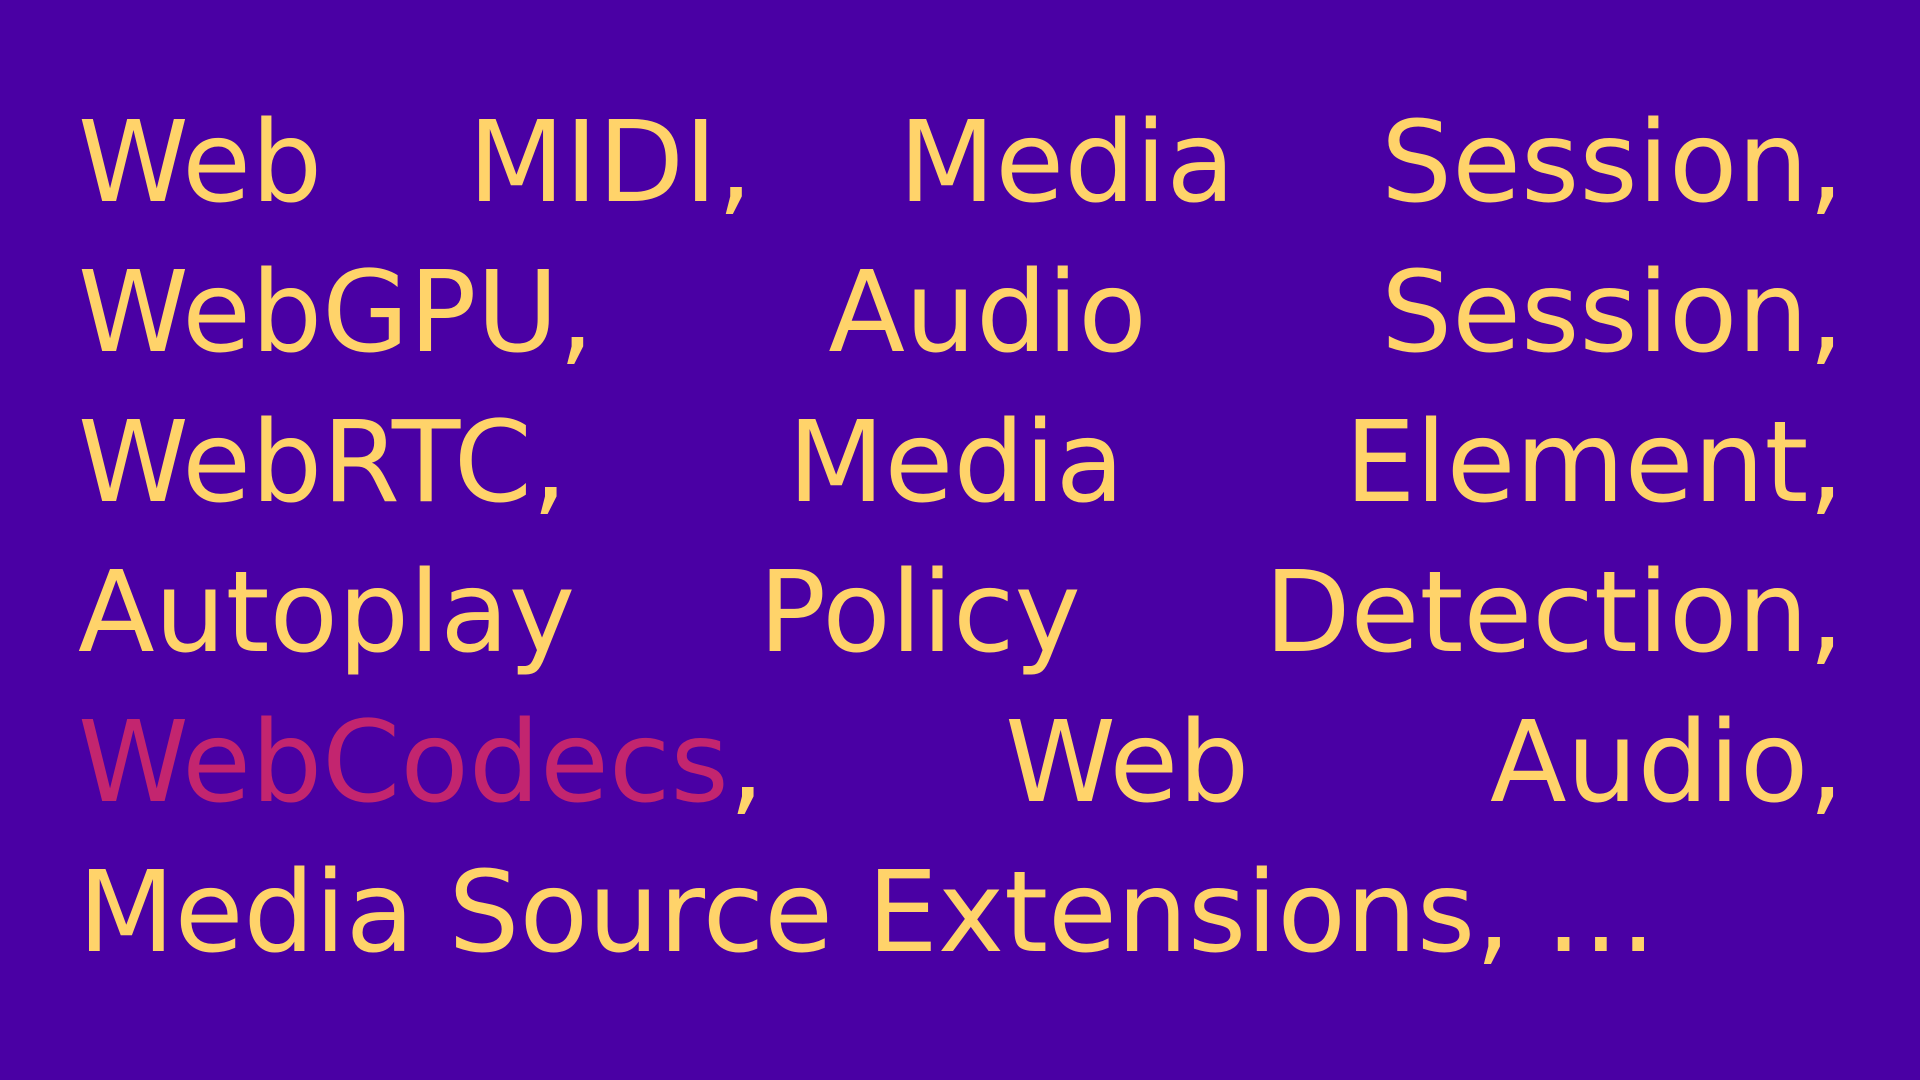 This screenshot has width=1920, height=1080. What do you see at coordinates (403, 763) in the screenshot?
I see `webcodecs-highlight: WebCodecs` at bounding box center [403, 763].